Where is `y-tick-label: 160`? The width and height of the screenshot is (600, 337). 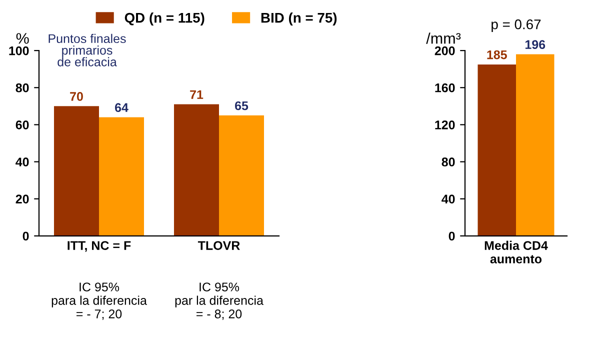
y-tick-label: 160 is located at coordinates (445, 87).